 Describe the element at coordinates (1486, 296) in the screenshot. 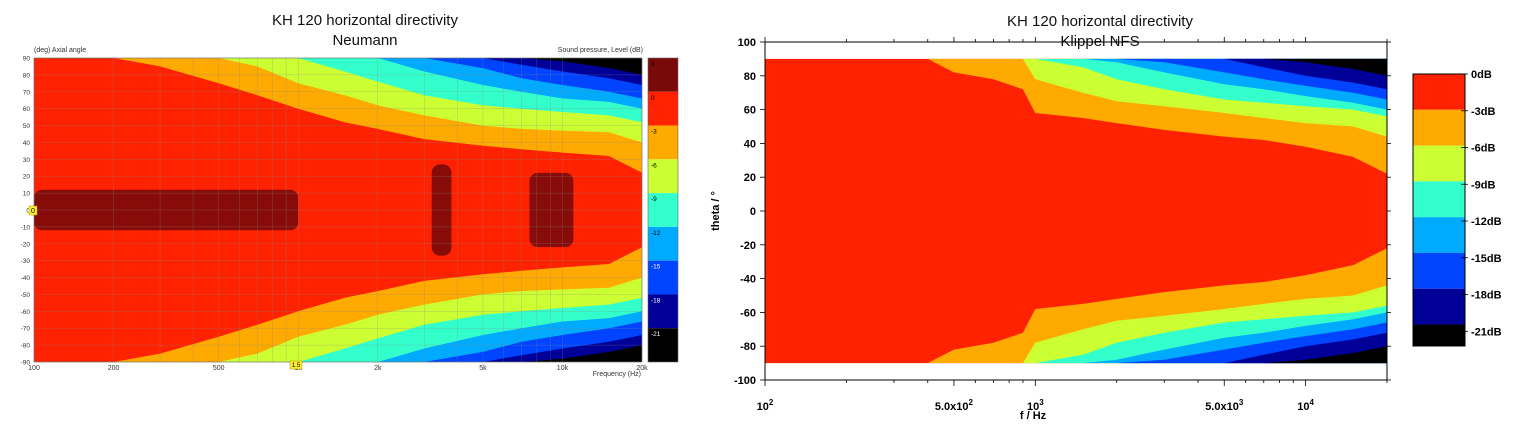

I see `right-colorbar-tick-label: -18dB` at that location.